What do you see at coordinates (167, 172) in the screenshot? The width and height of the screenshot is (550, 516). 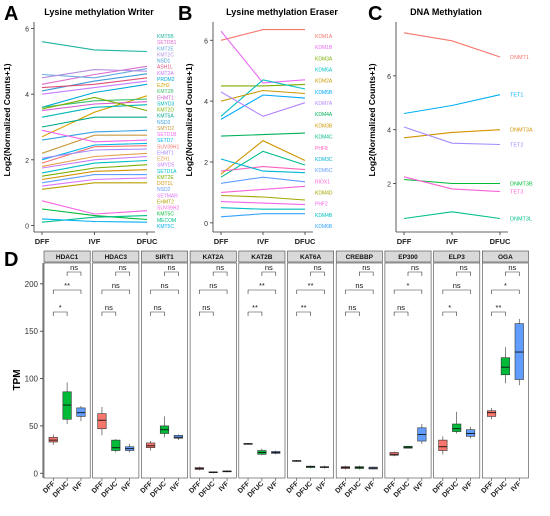 I see `series-label: SETD1A` at bounding box center [167, 172].